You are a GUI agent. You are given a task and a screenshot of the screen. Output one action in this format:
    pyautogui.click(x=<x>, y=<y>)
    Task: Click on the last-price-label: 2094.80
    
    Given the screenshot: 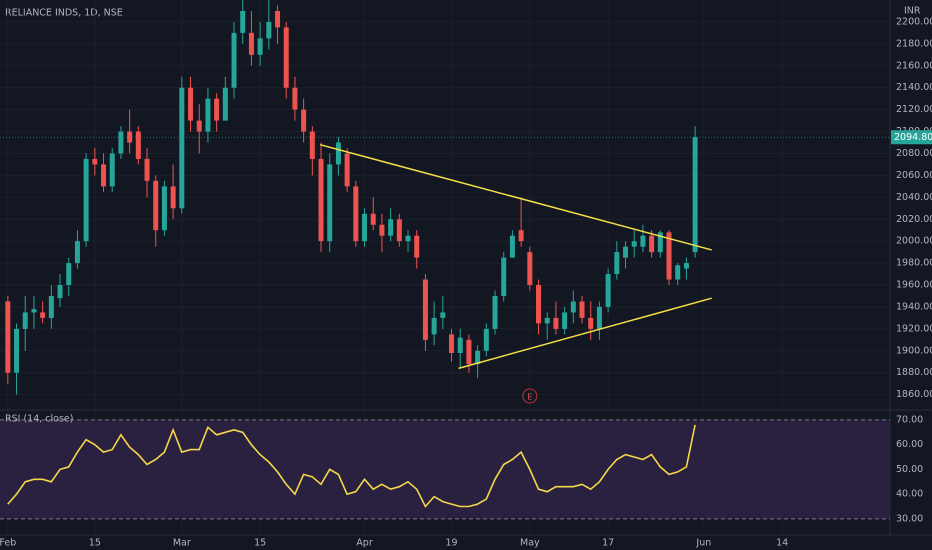 What is the action you would take?
    pyautogui.click(x=913, y=137)
    